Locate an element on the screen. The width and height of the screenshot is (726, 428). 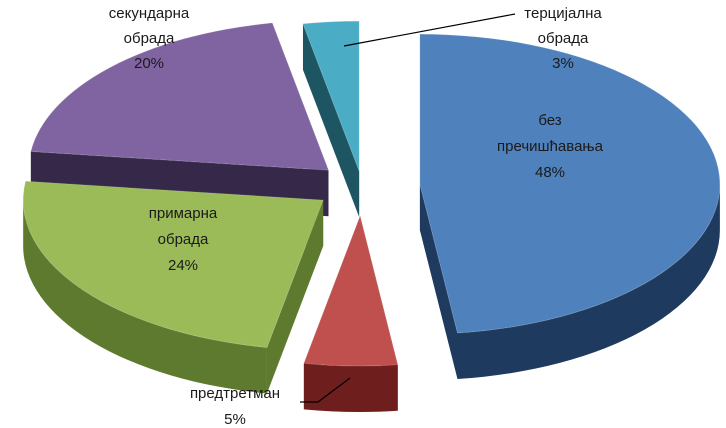
slice-value-label-4: 3% is located at coordinates (563, 63).